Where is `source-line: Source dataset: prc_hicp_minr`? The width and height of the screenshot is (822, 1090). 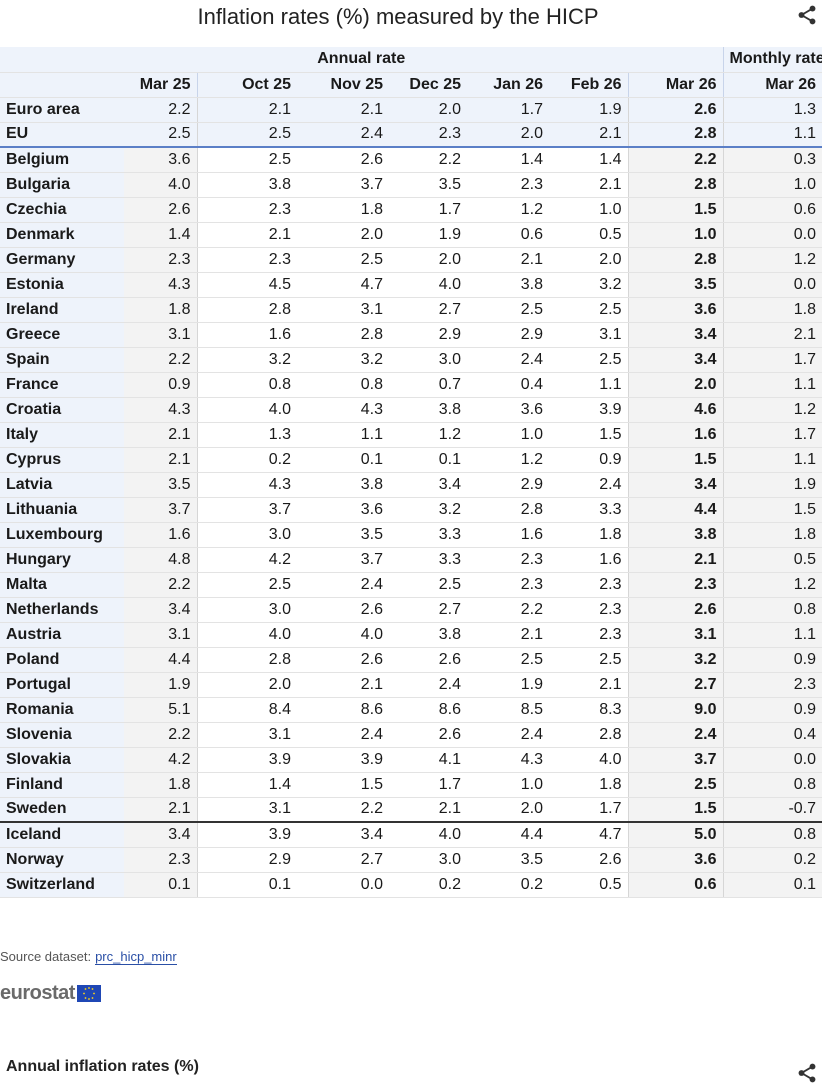 source-line: Source dataset: prc_hicp_minr is located at coordinates (88, 957).